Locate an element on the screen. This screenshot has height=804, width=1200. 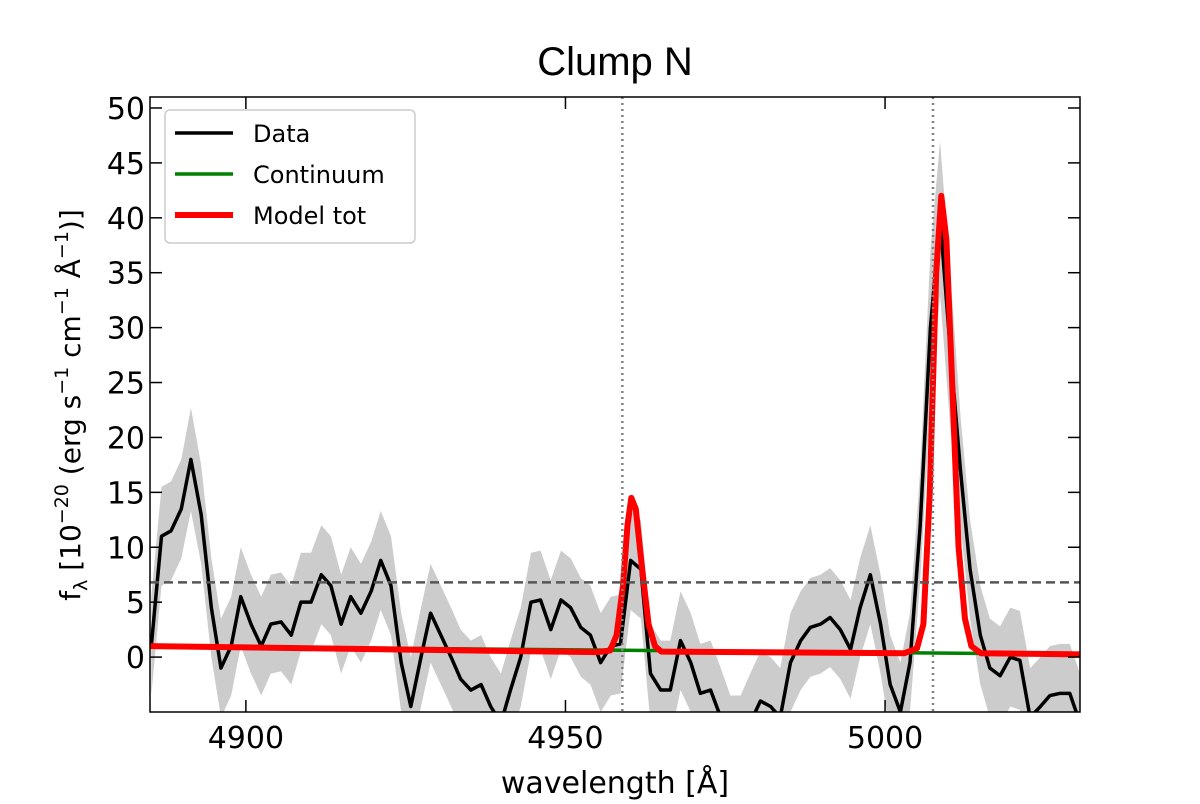
y-axis-label-part: Å is located at coordinates (70, 273).